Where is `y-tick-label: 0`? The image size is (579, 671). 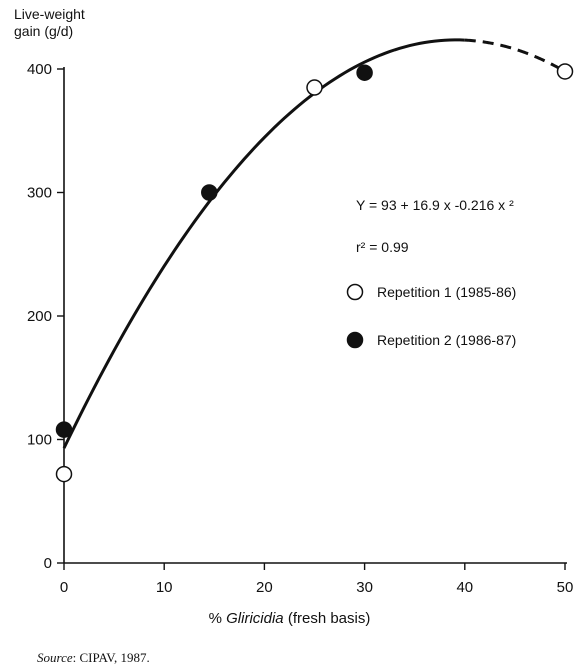 y-tick-label: 0 is located at coordinates (48, 563).